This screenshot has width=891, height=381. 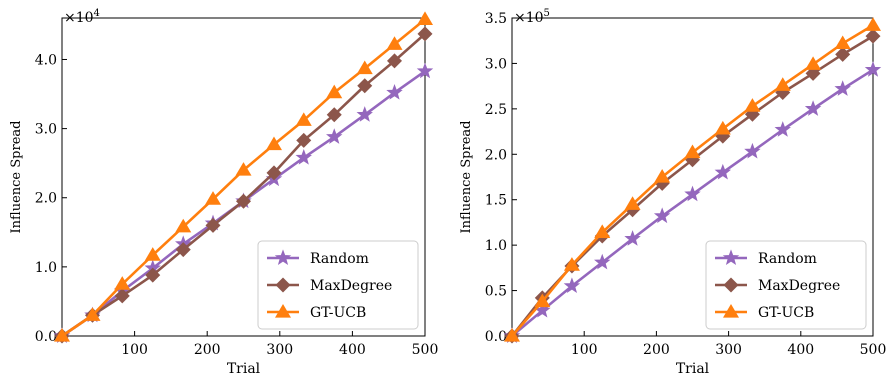 What do you see at coordinates (46, 60) in the screenshot?
I see `y-tick-label: 4.0` at bounding box center [46, 60].